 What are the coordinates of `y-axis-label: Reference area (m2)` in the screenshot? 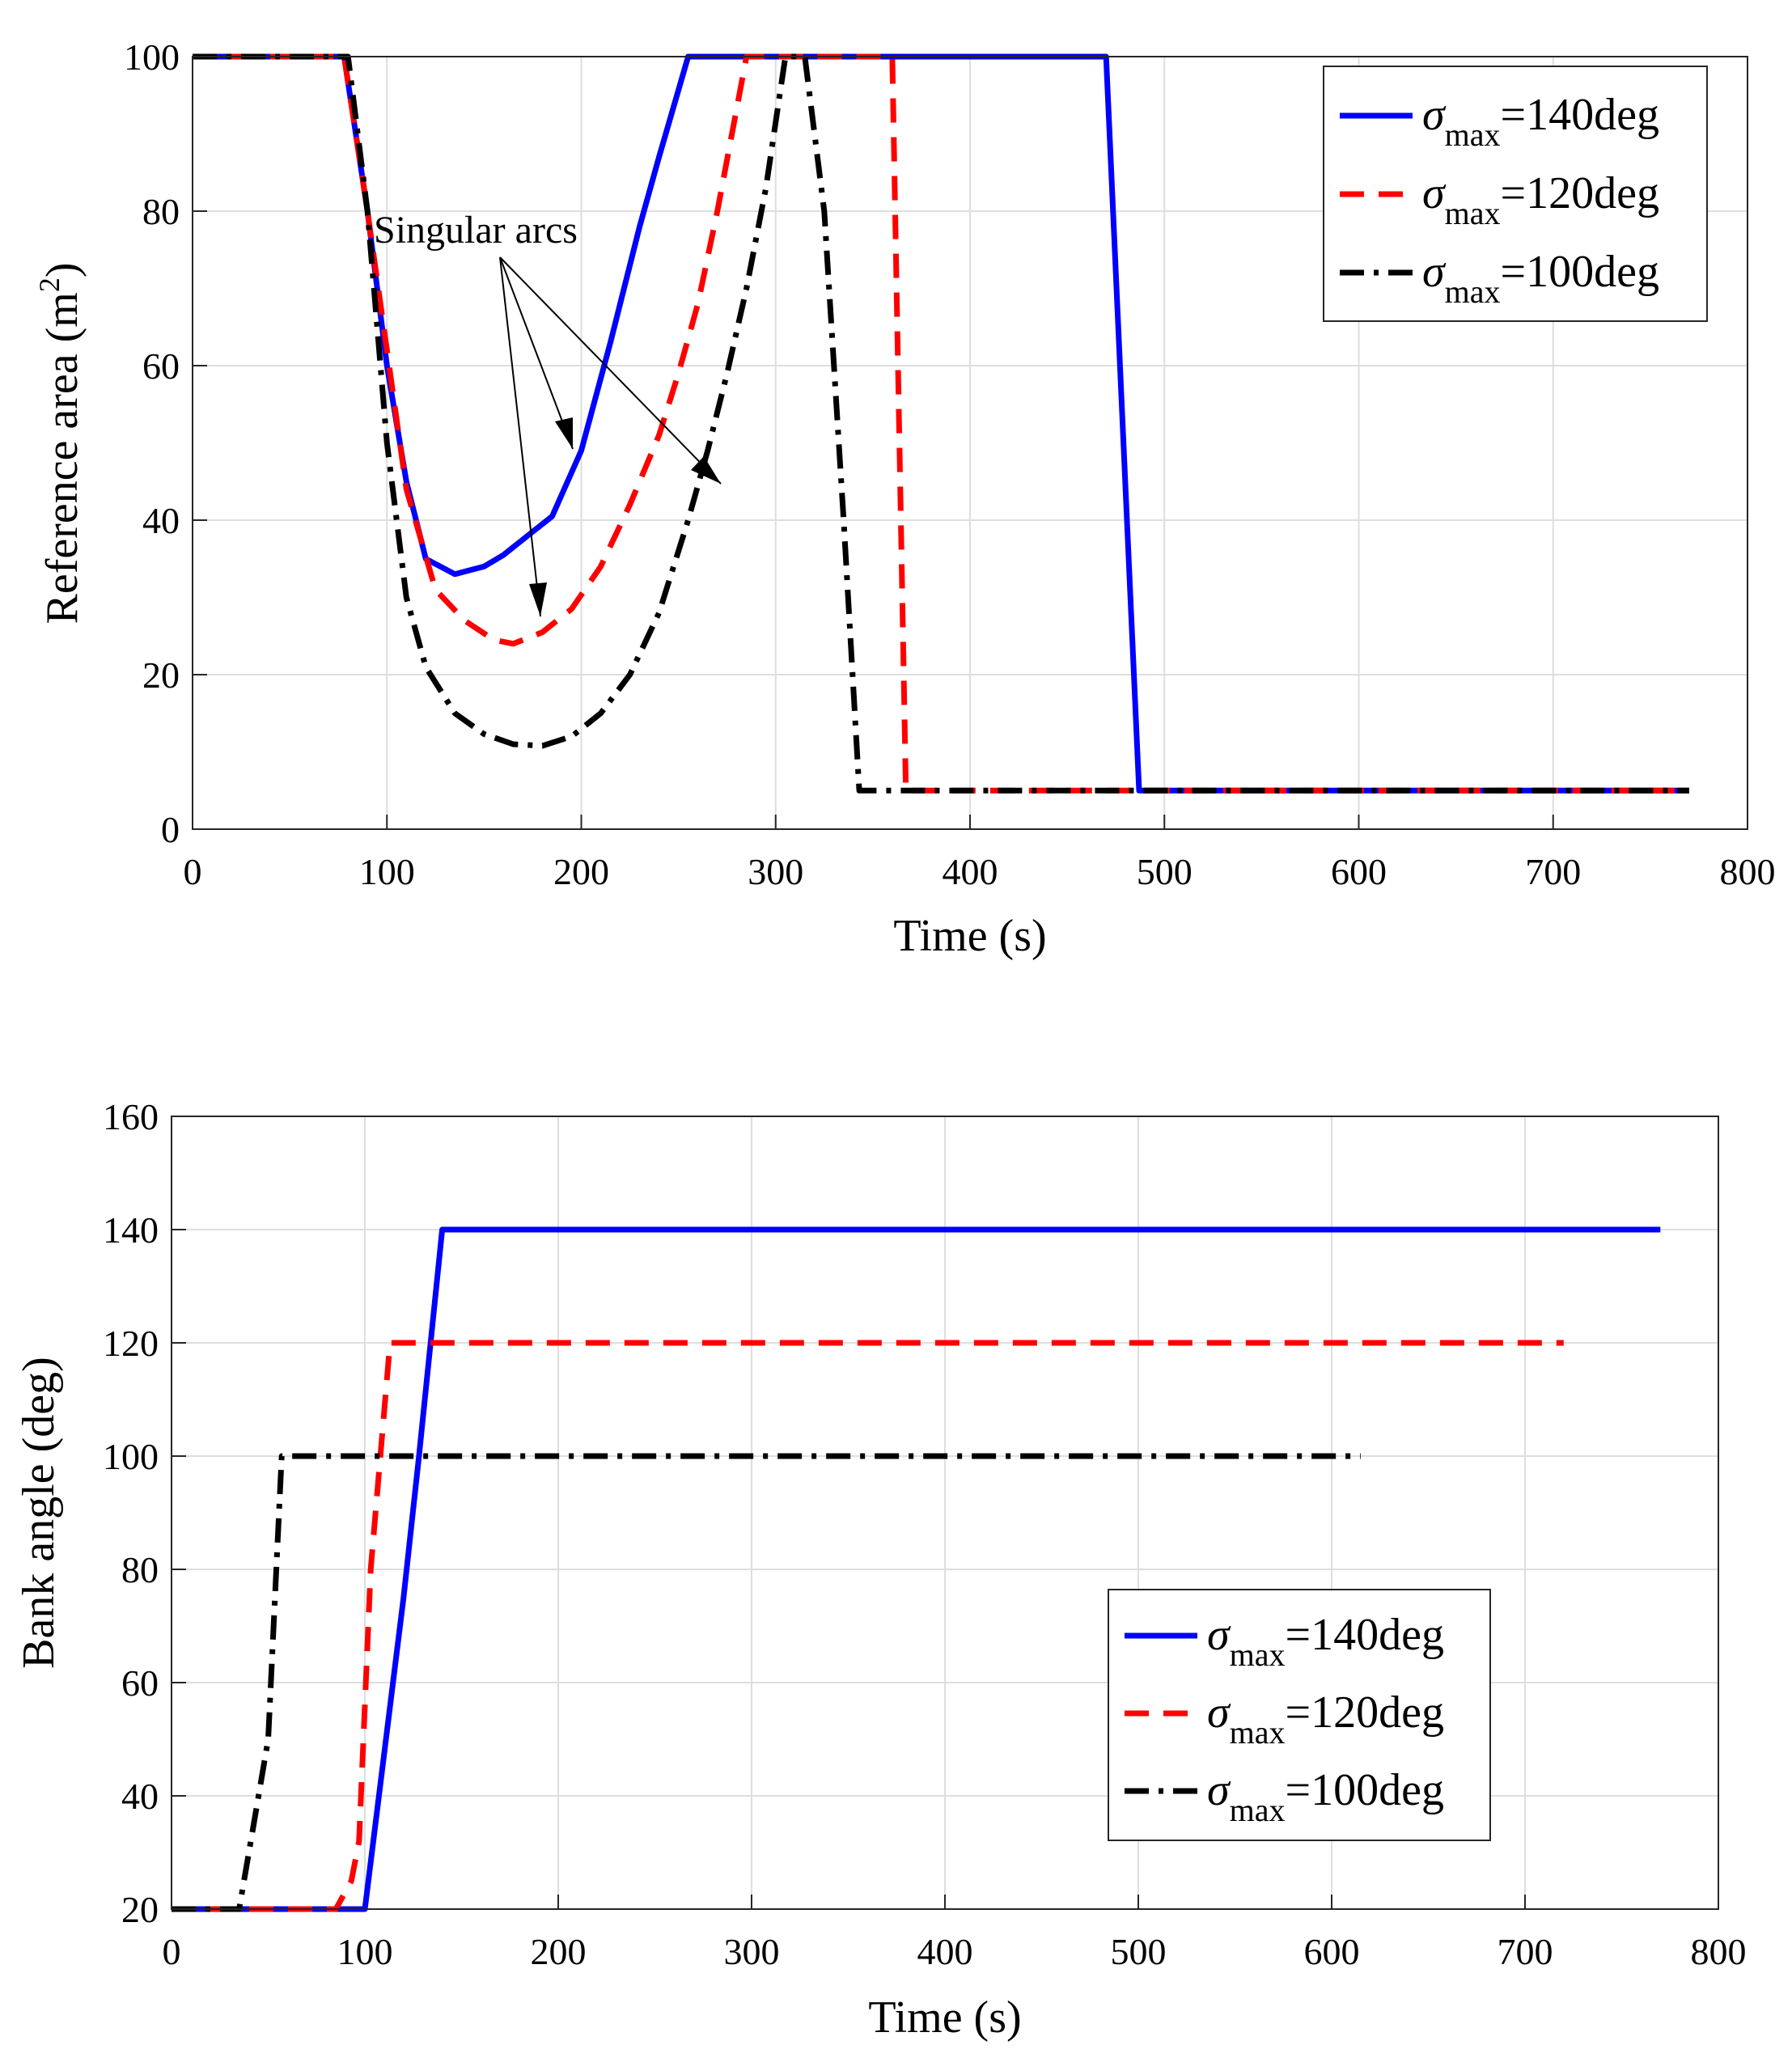 It's located at (60, 443).